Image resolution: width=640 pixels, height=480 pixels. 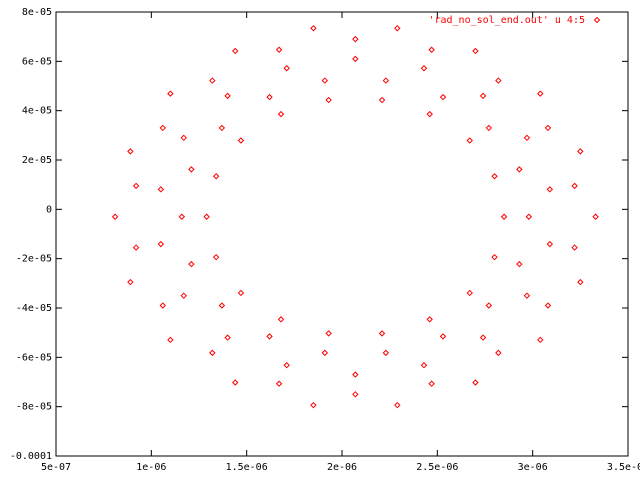 What do you see at coordinates (342, 467) in the screenshot?
I see `x-tick-label: 2e-06` at bounding box center [342, 467].